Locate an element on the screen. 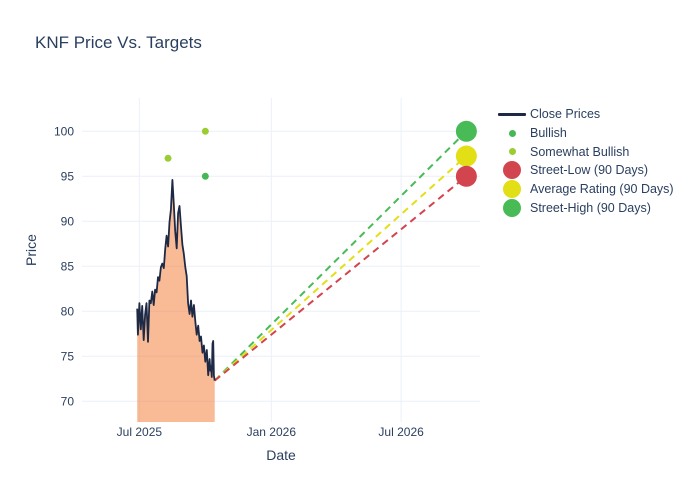  y-tick-label: 95 is located at coordinates (68, 176).